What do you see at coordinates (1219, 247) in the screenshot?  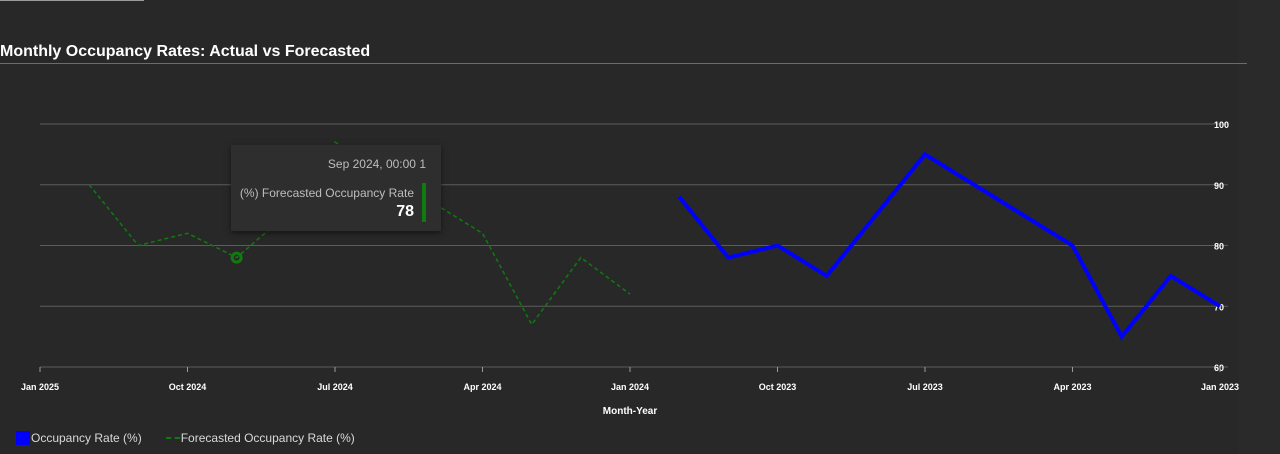 I see `y-tick-label: 80` at bounding box center [1219, 247].